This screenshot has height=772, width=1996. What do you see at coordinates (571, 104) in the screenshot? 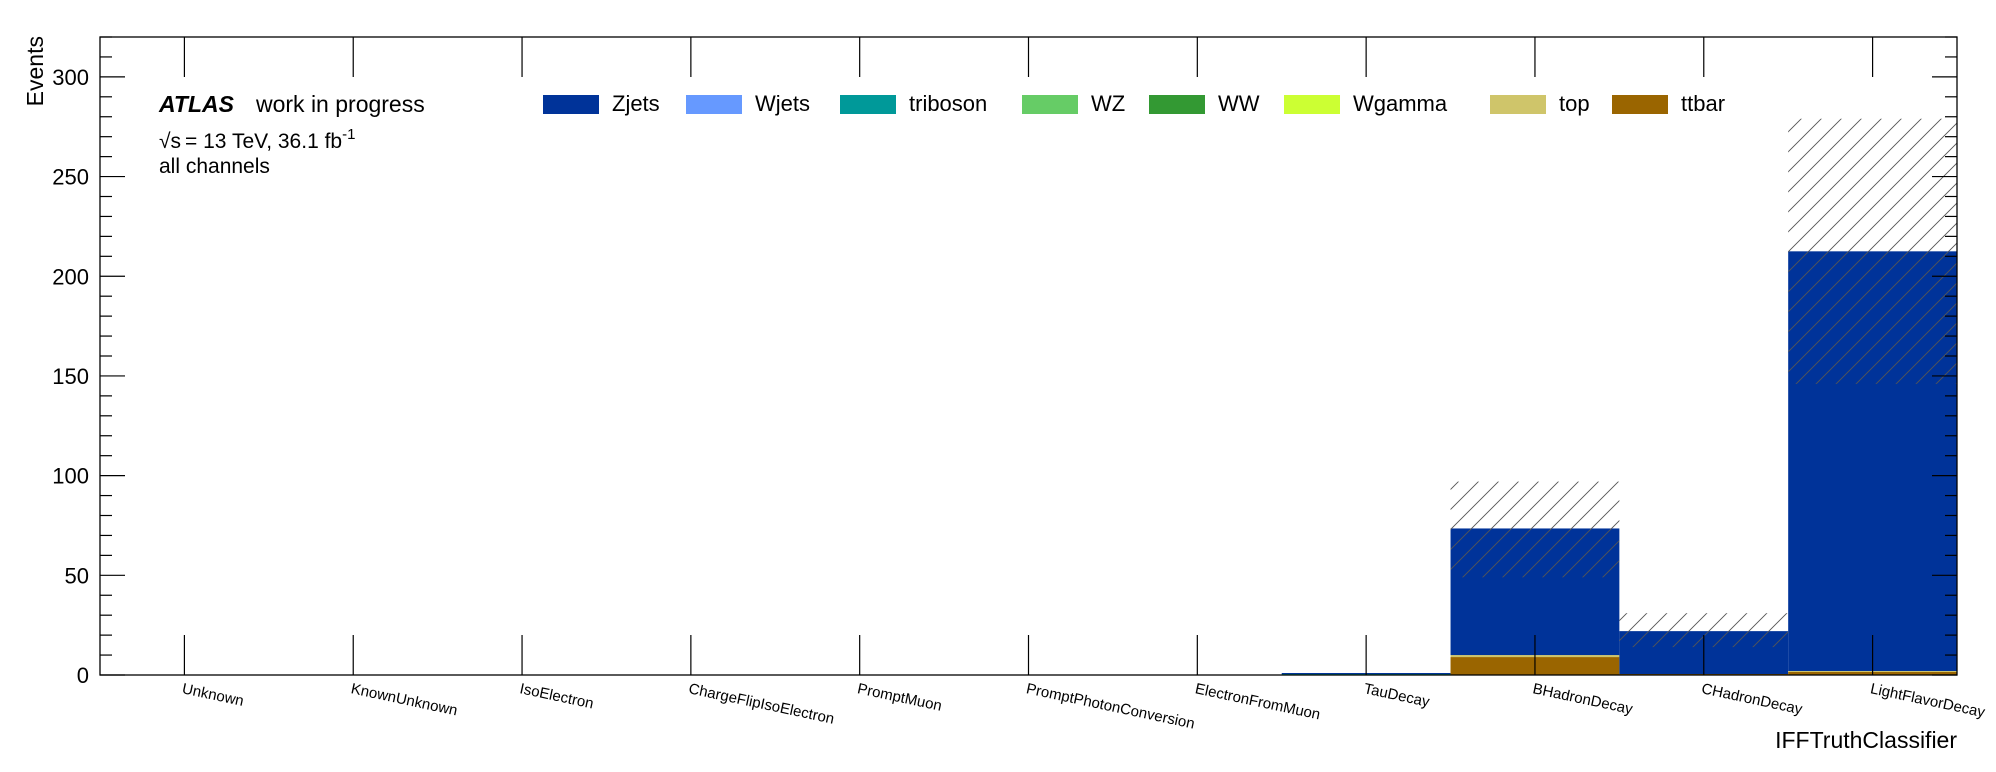
I see `legend-swatch-Zjets` at bounding box center [571, 104].